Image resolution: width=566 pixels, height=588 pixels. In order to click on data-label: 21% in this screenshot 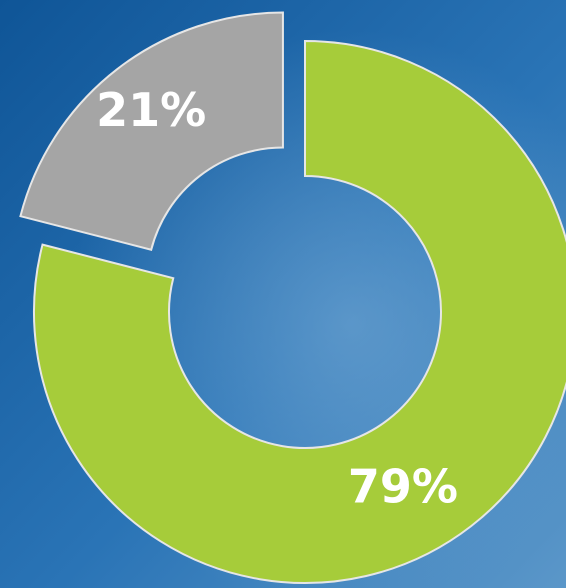, I will do `click(151, 110)`.